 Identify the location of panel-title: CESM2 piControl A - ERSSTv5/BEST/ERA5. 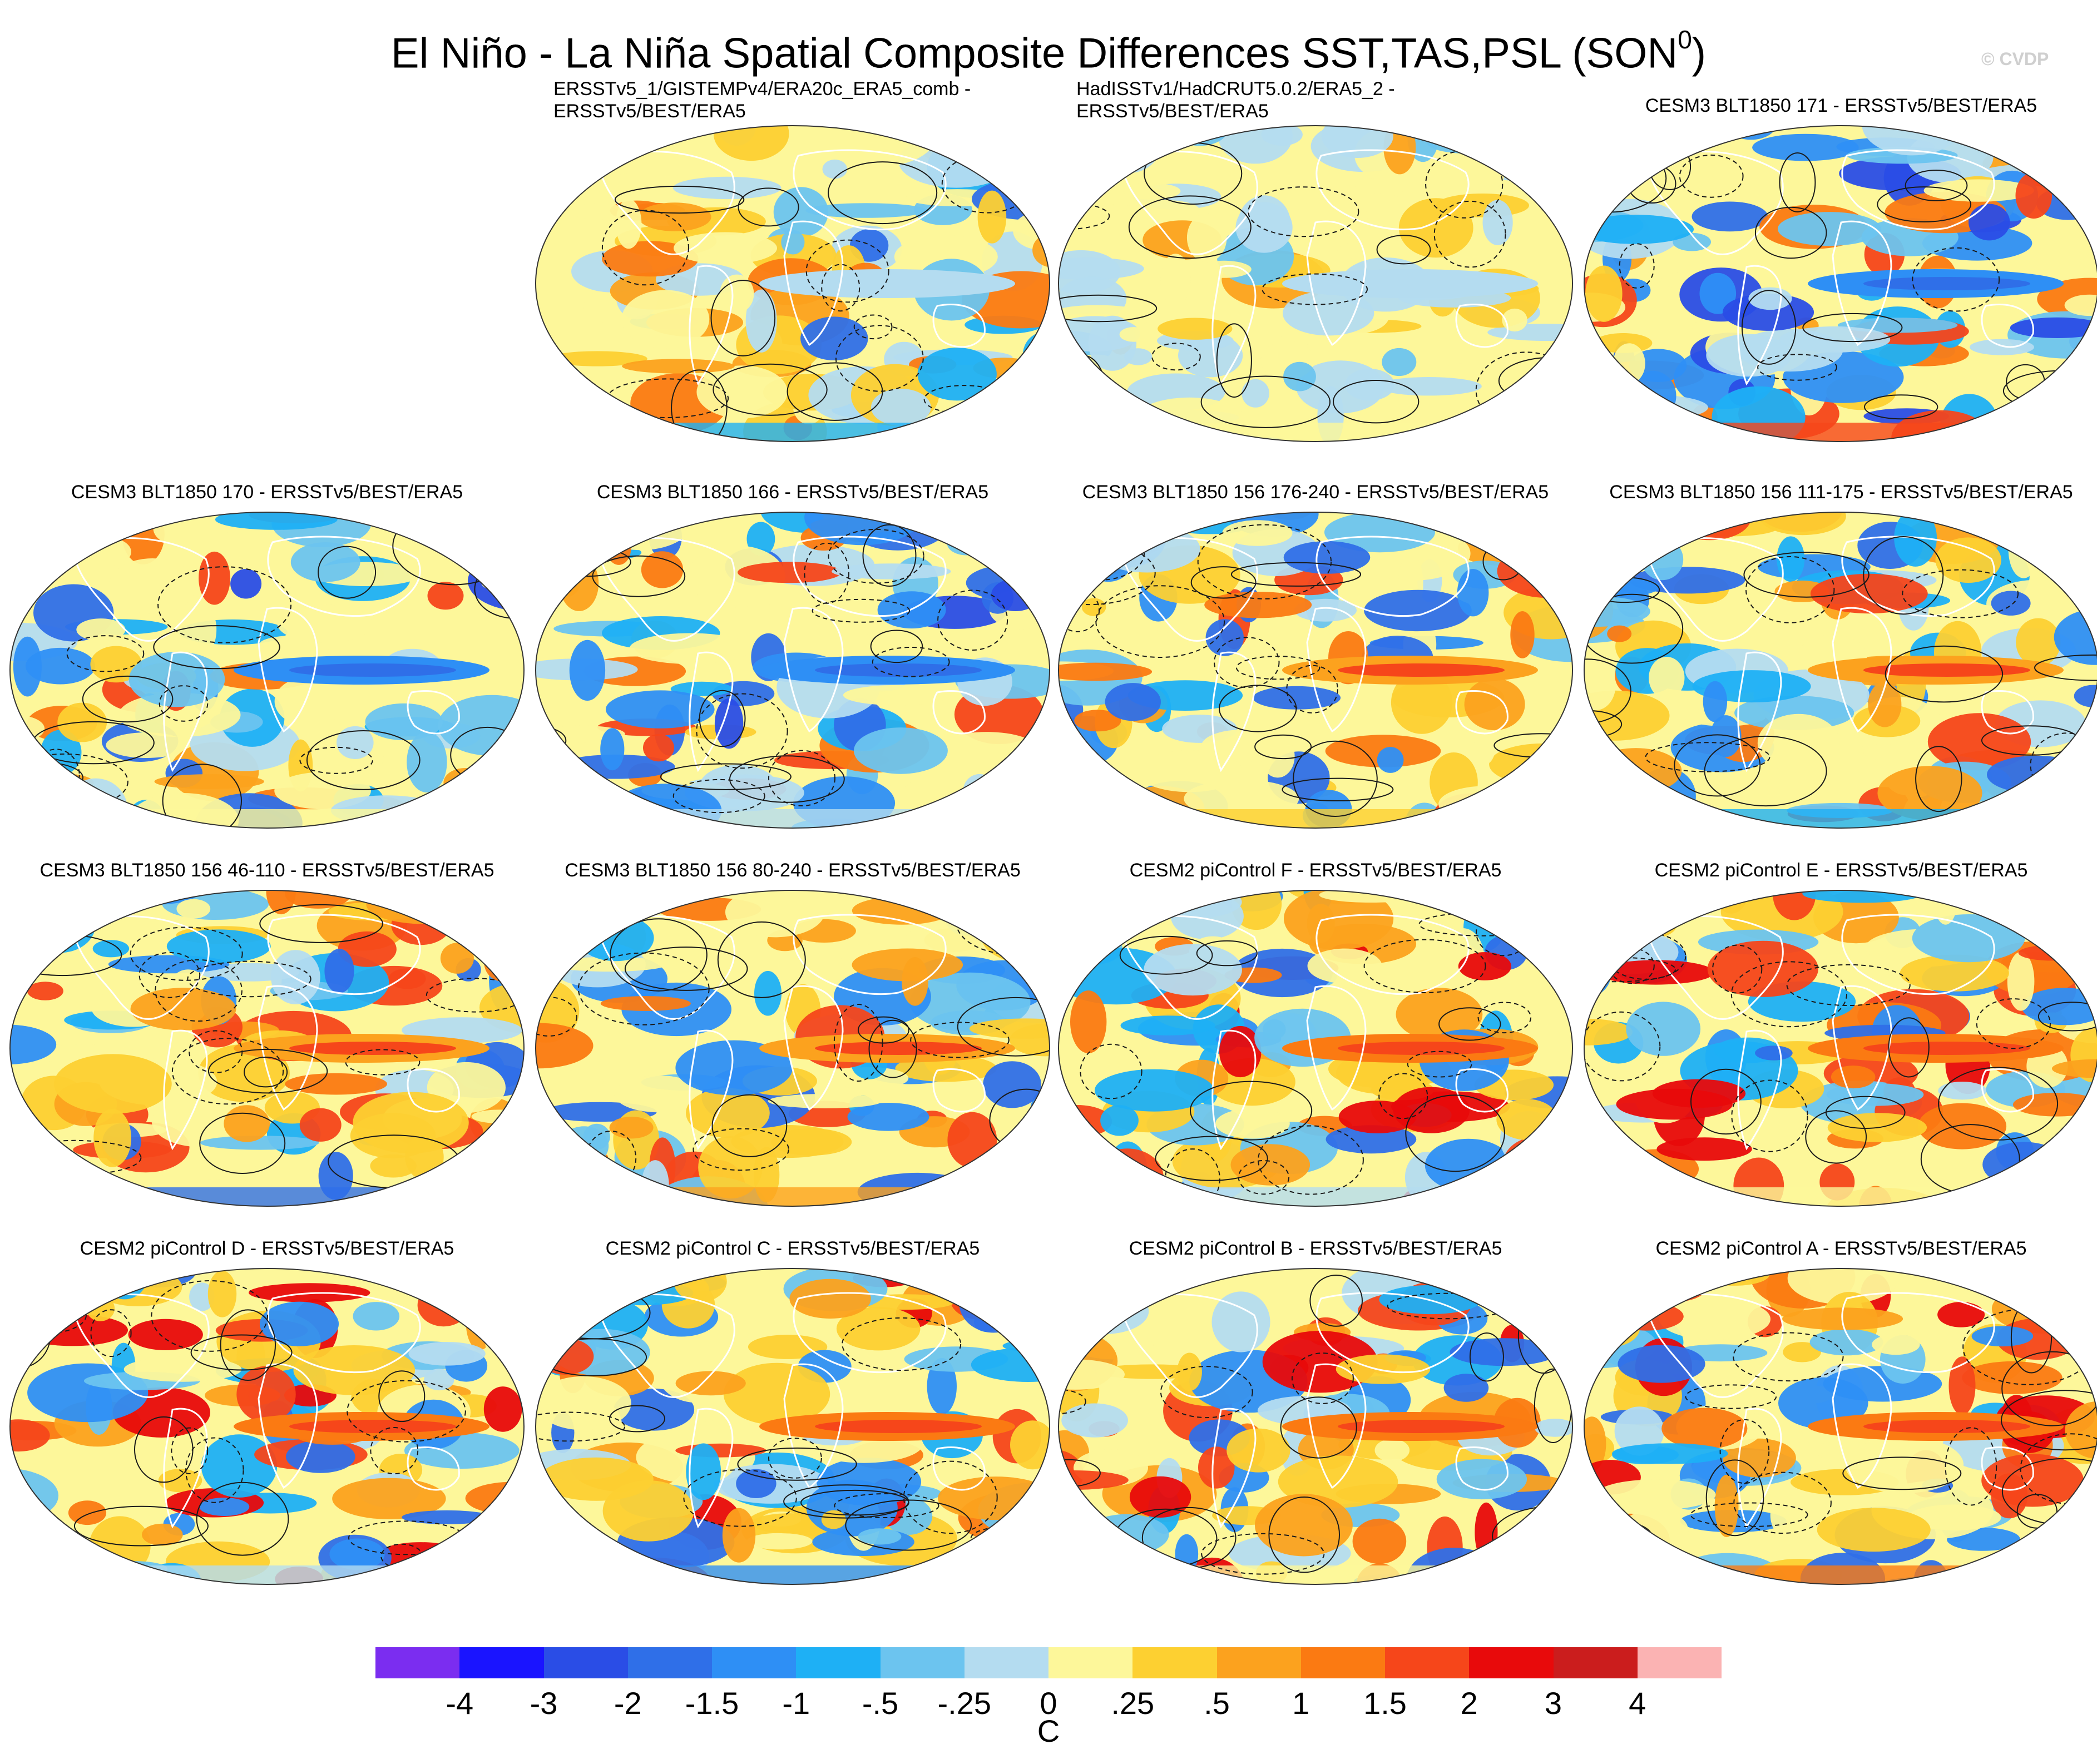
(1838, 1262).